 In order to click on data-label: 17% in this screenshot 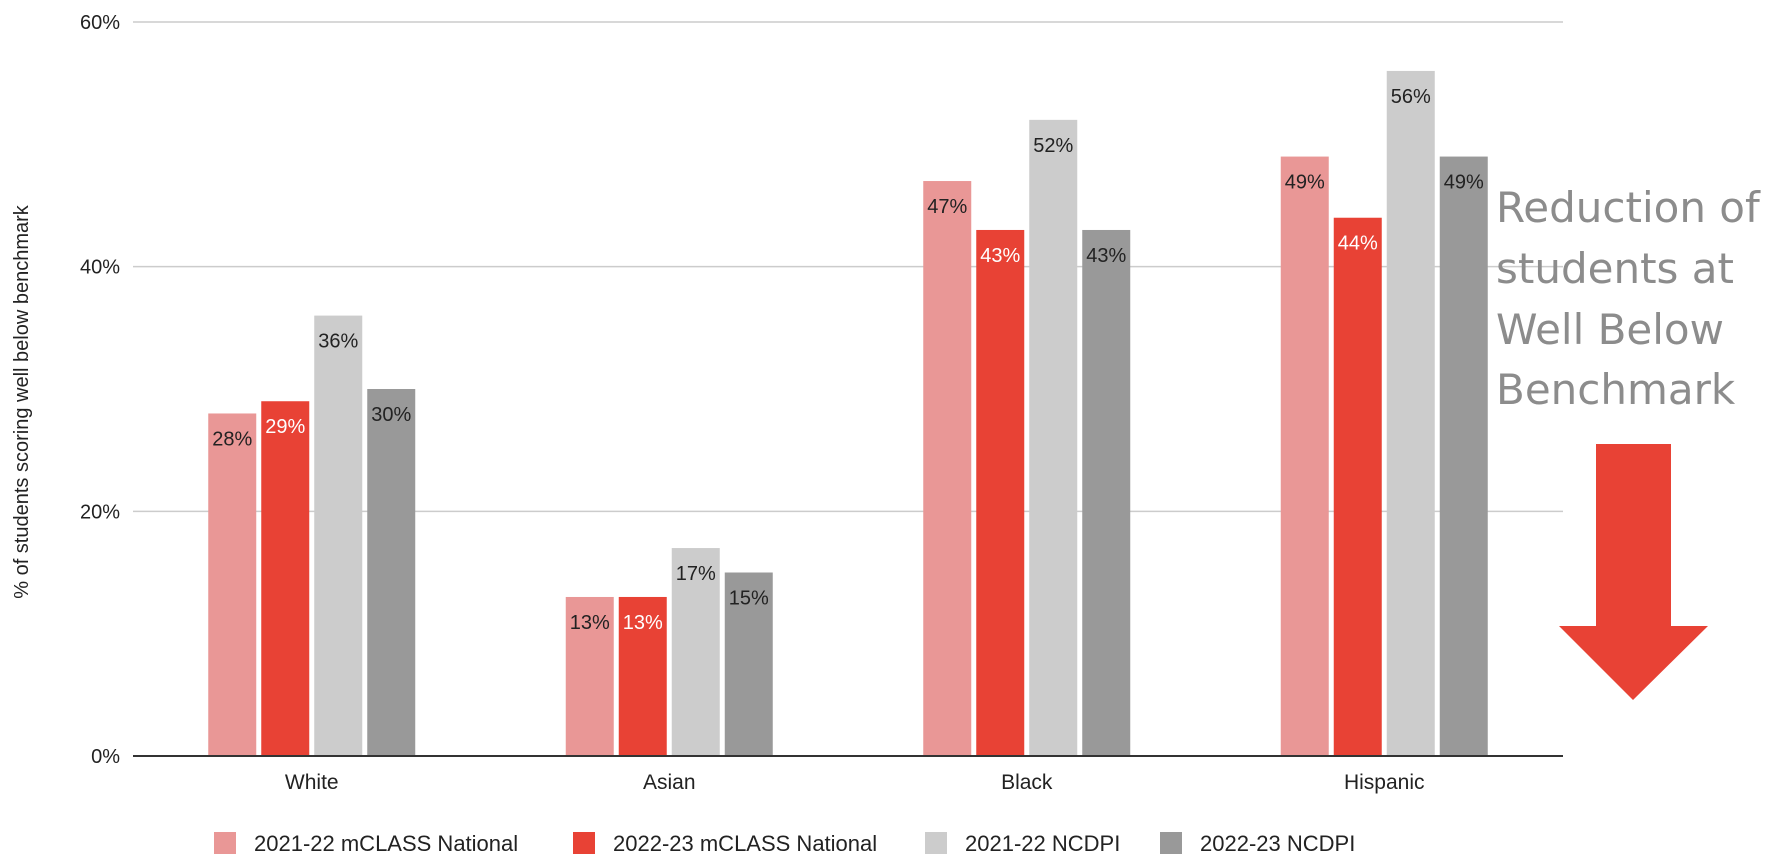, I will do `click(696, 574)`.